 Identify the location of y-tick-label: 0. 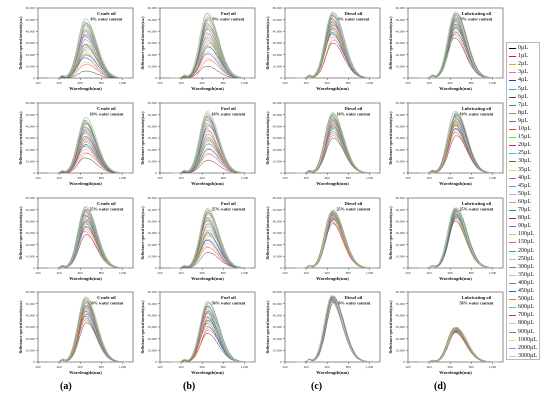
(34, 362).